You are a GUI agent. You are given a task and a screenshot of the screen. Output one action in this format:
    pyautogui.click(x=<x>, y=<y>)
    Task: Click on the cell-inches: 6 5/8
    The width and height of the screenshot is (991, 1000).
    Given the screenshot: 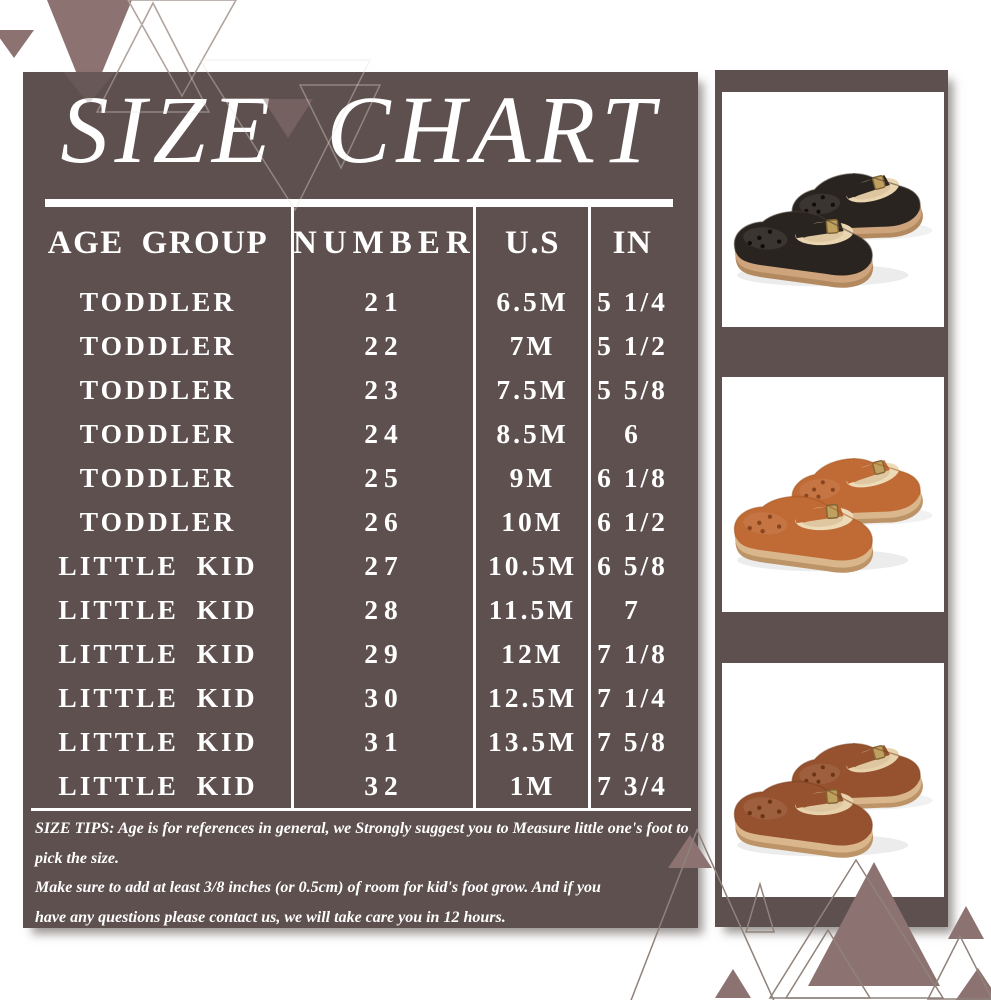 What is the action you would take?
    pyautogui.click(x=632, y=565)
    